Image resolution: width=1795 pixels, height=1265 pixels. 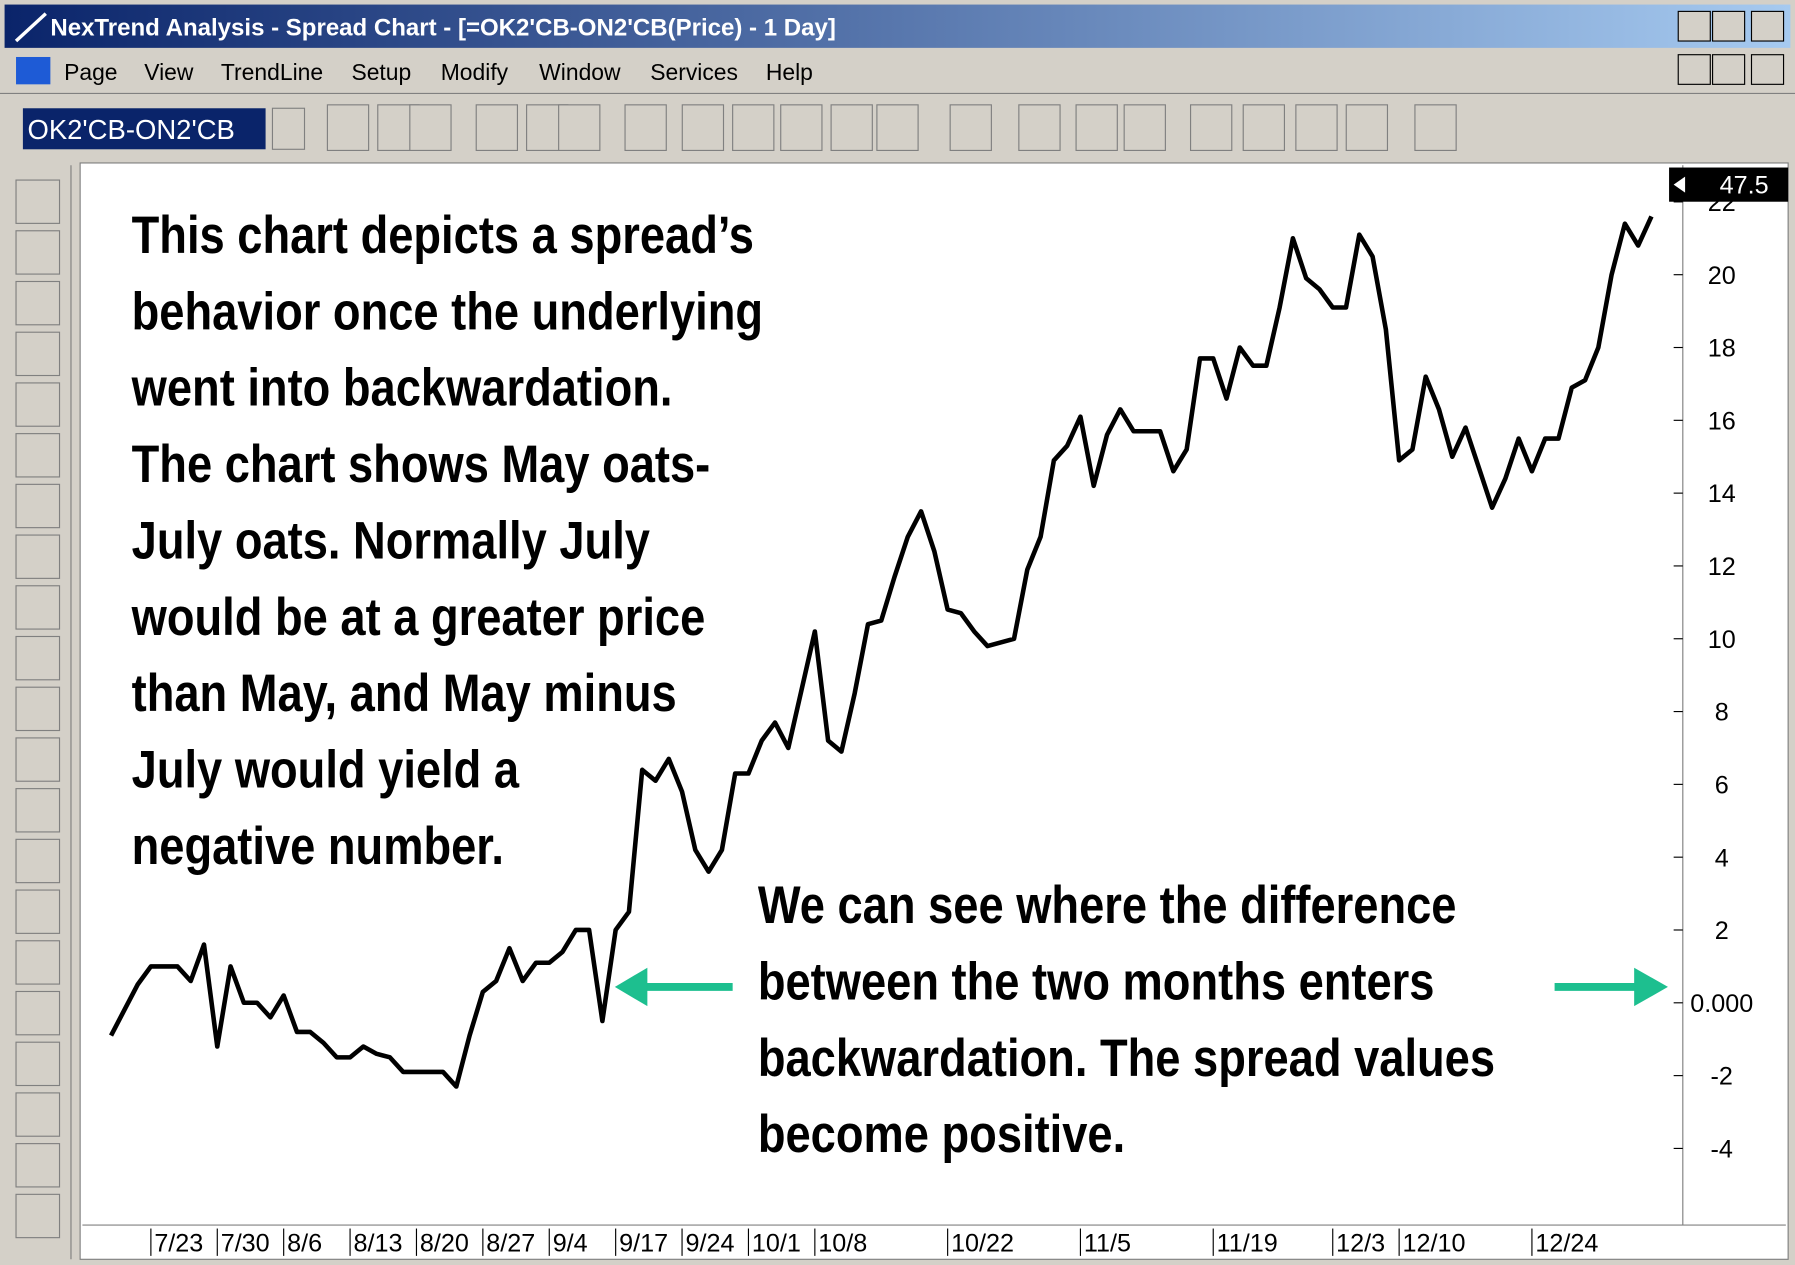 I want to click on menu-item: Modify, so click(x=475, y=72).